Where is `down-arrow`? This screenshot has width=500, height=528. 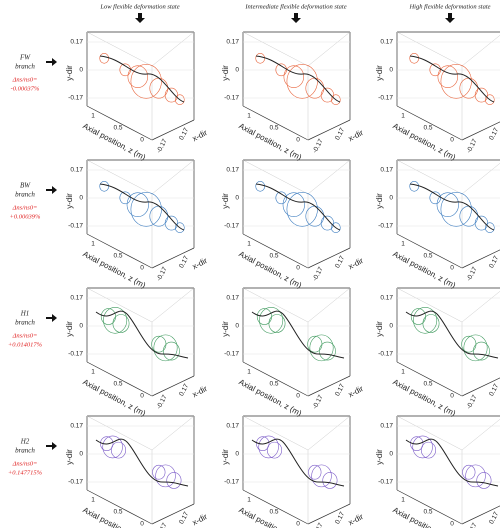 down-arrow is located at coordinates (296, 18).